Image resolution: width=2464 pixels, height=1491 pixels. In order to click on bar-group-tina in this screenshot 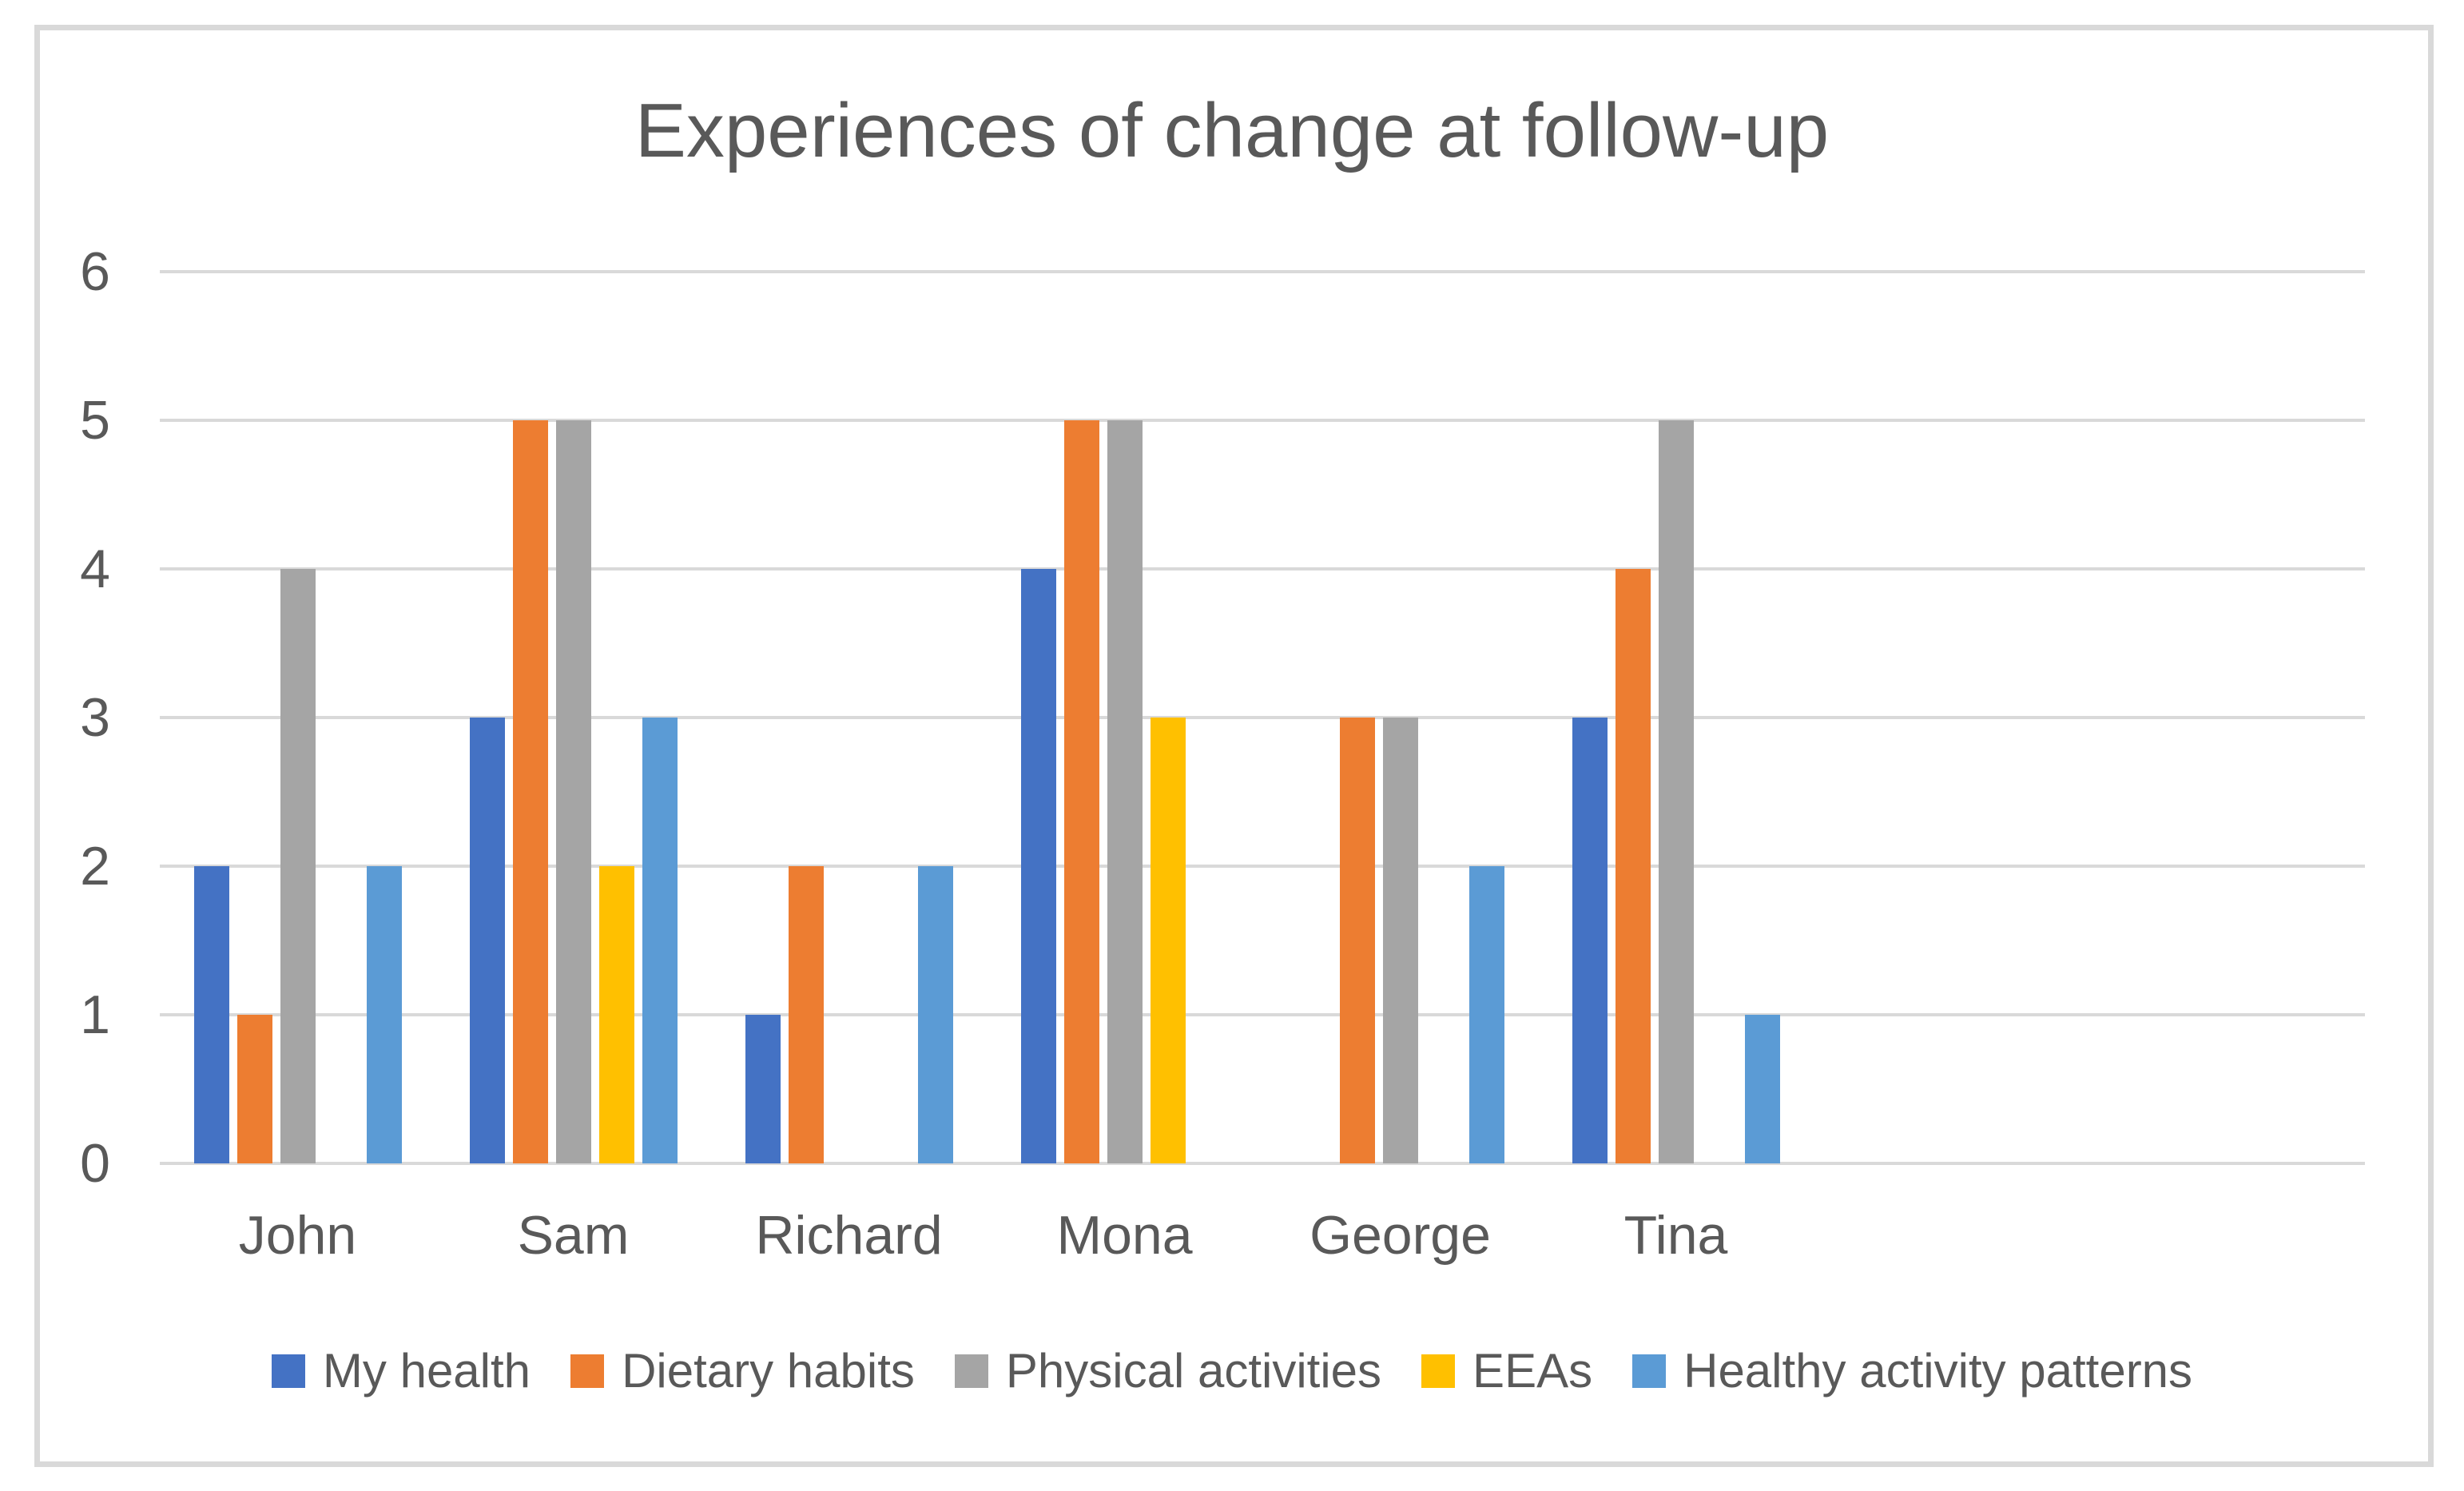, I will do `click(1676, 717)`.